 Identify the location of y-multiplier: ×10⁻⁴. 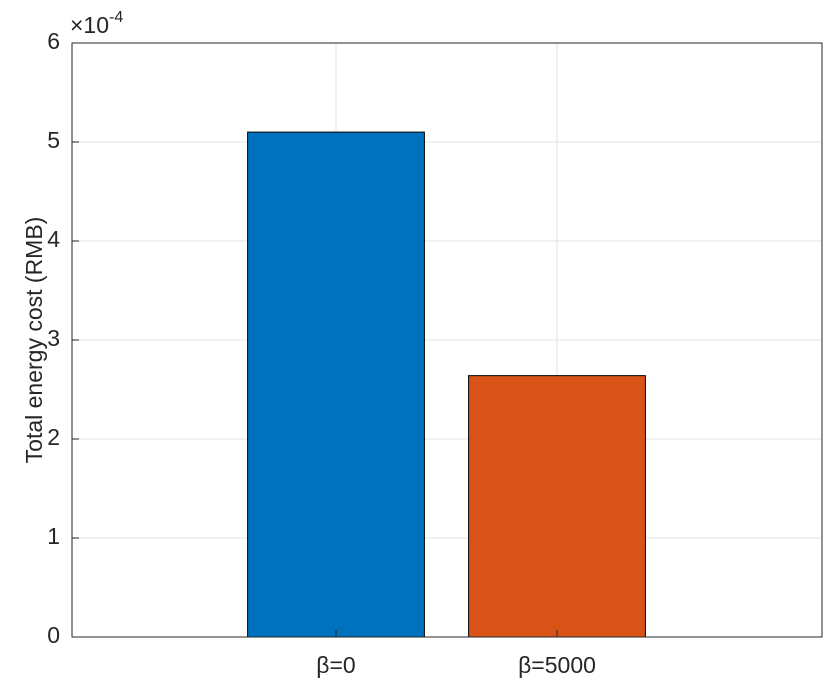
(96, 23).